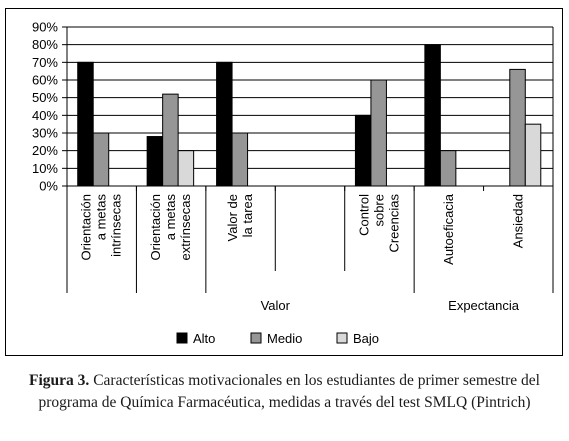 The width and height of the screenshot is (569, 441). Describe the element at coordinates (393, 223) in the screenshot. I see `category-label: Creencias` at that location.